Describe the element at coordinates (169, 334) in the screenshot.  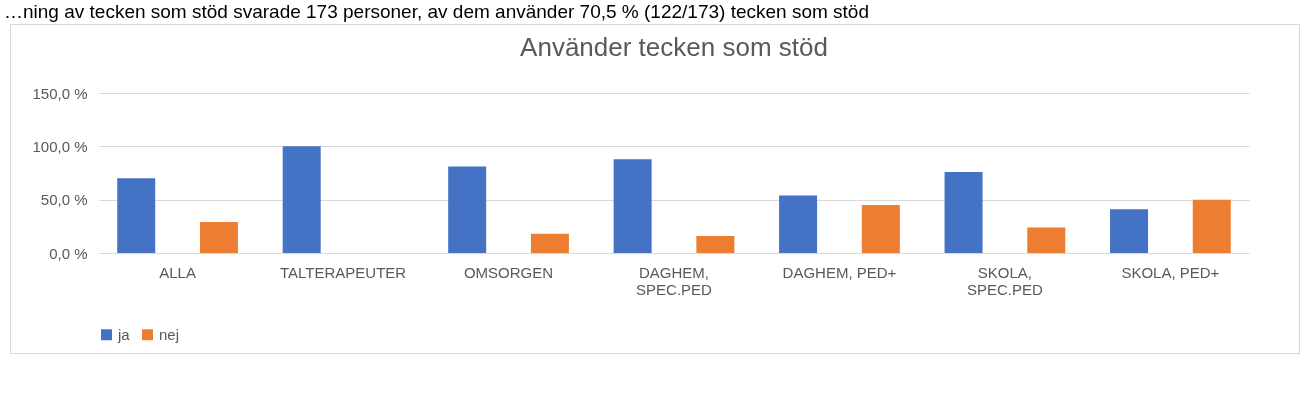
I see `legend-label: nej` at that location.